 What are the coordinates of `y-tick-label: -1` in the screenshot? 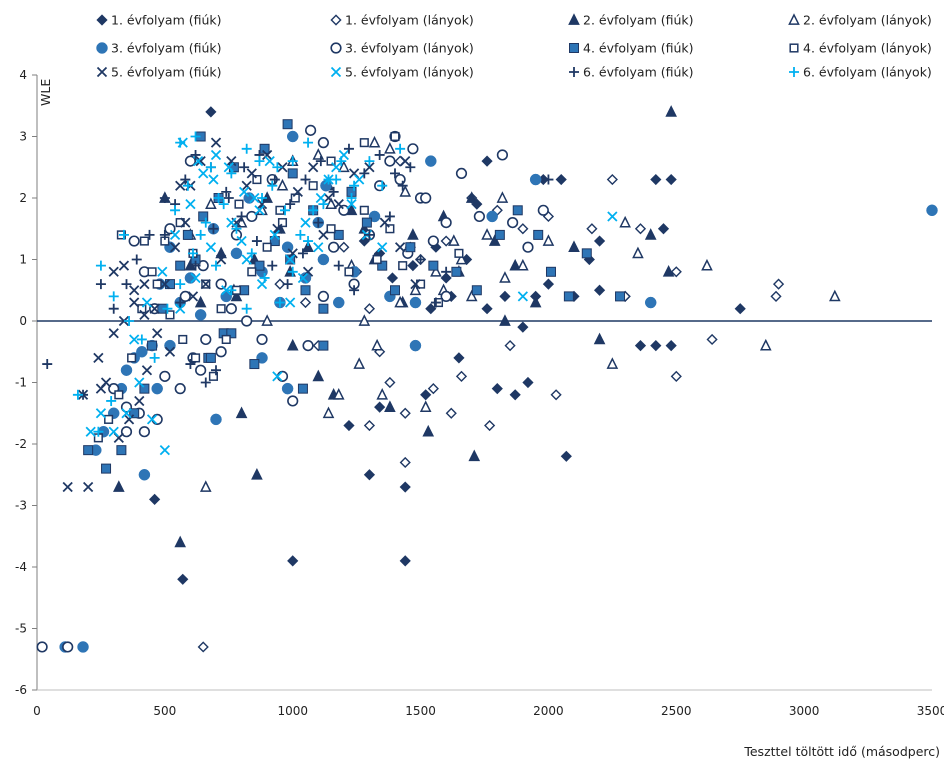 It's located at (21, 383).